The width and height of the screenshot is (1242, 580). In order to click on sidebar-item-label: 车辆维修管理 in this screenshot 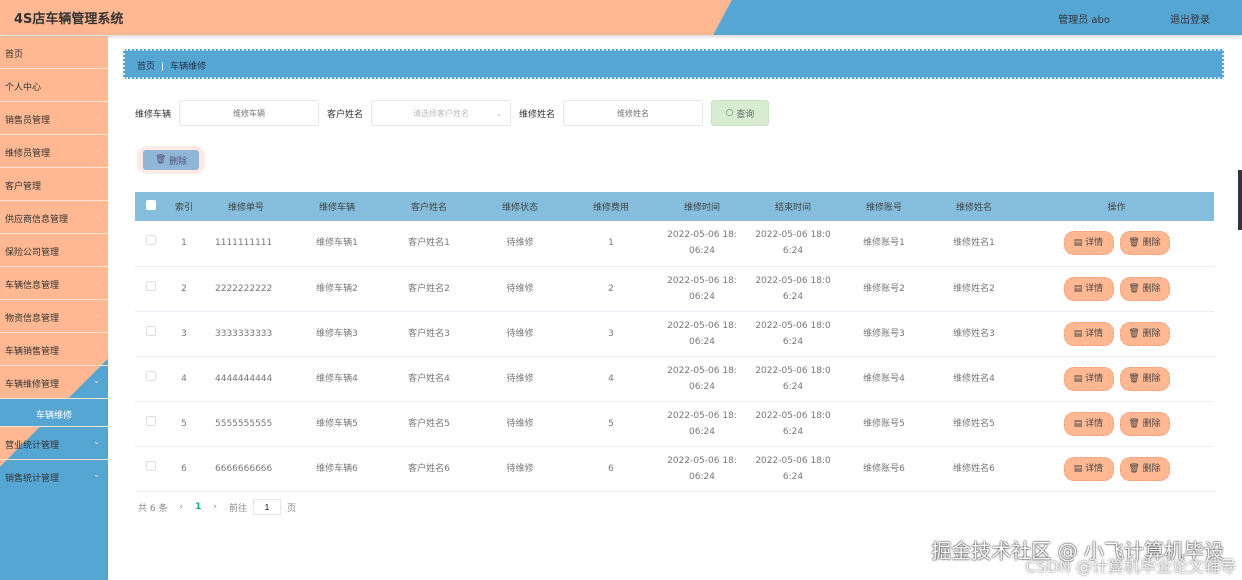, I will do `click(32, 385)`.